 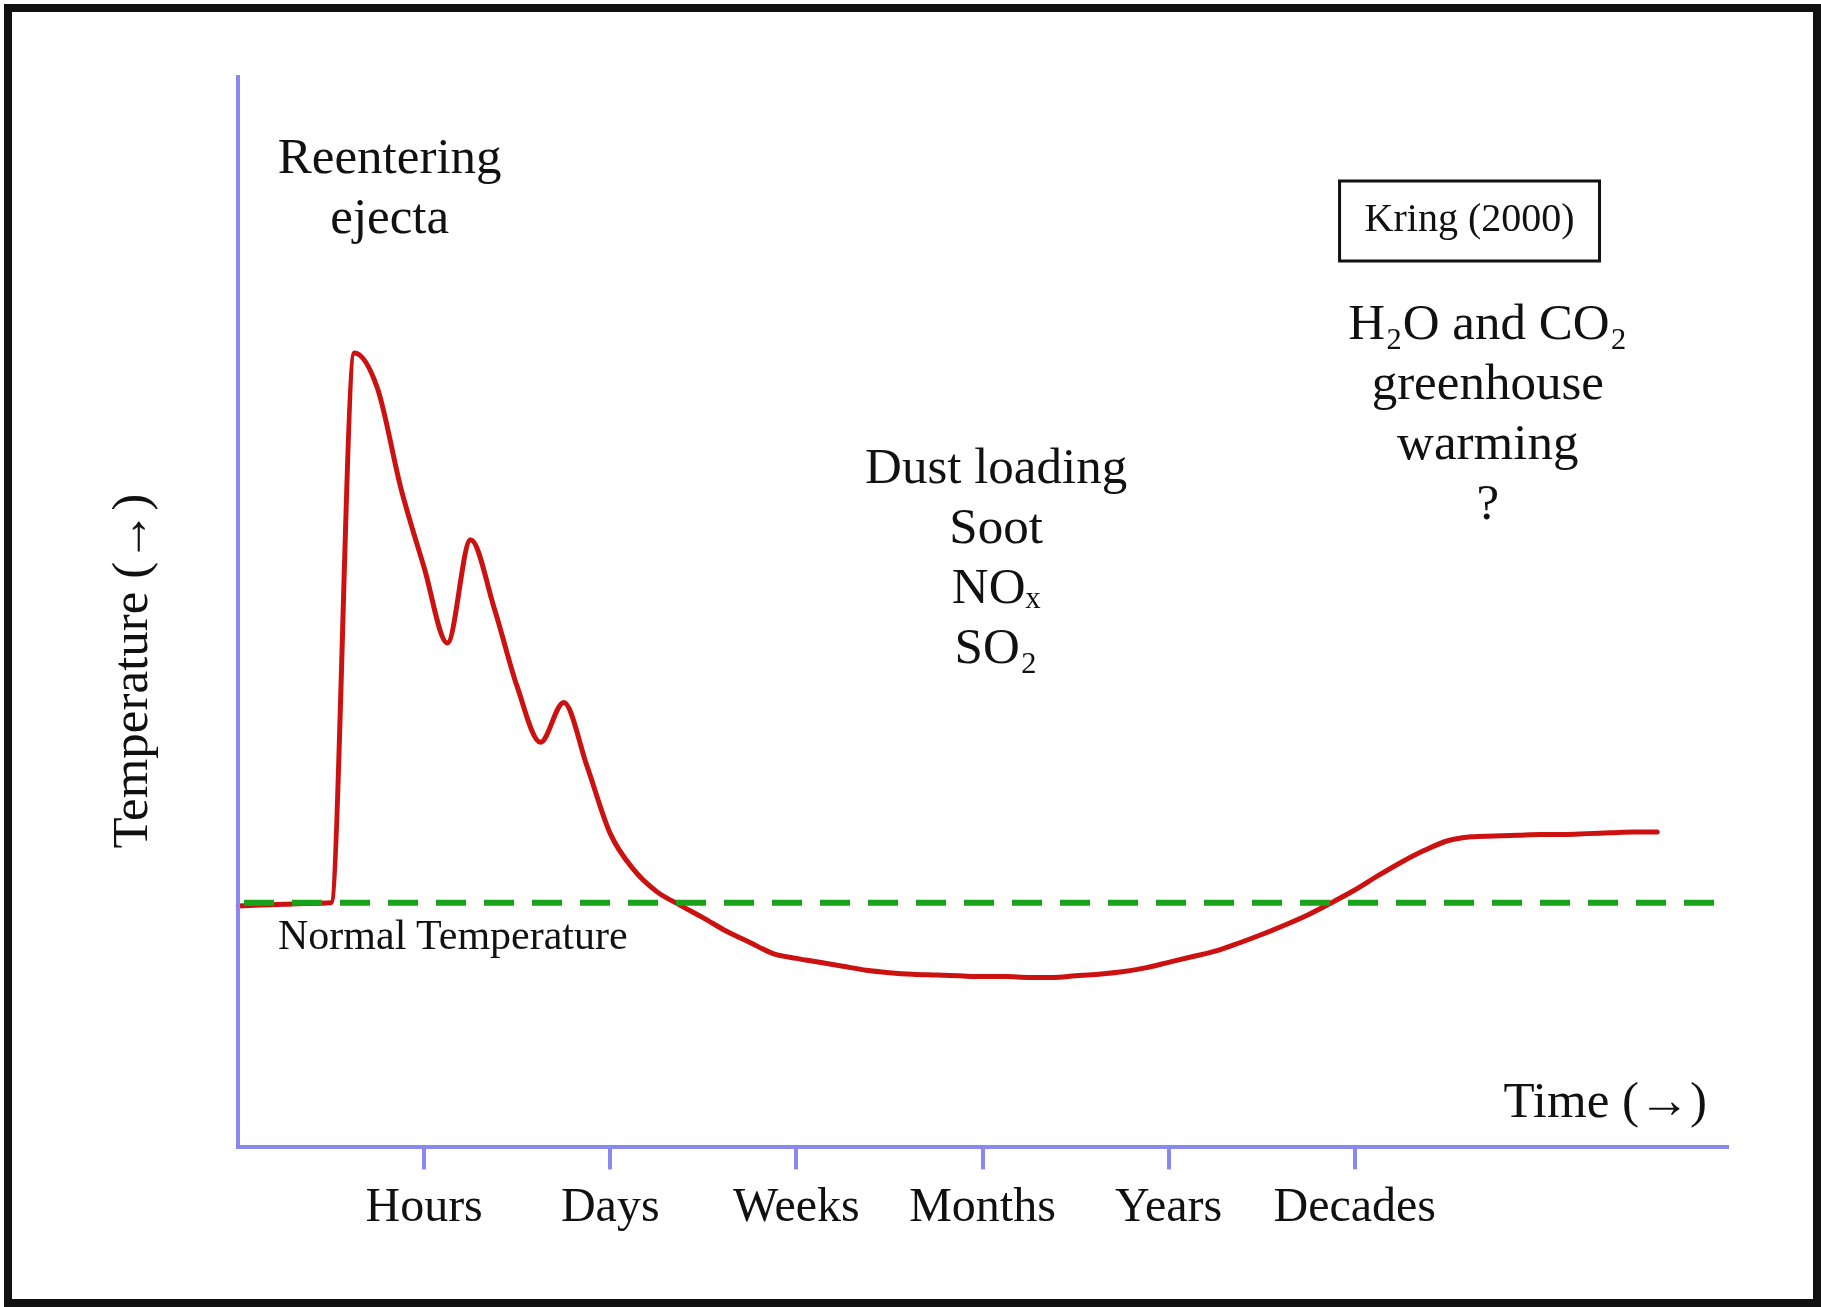 I want to click on x-axis-title: Time (→), so click(x=1605, y=1100).